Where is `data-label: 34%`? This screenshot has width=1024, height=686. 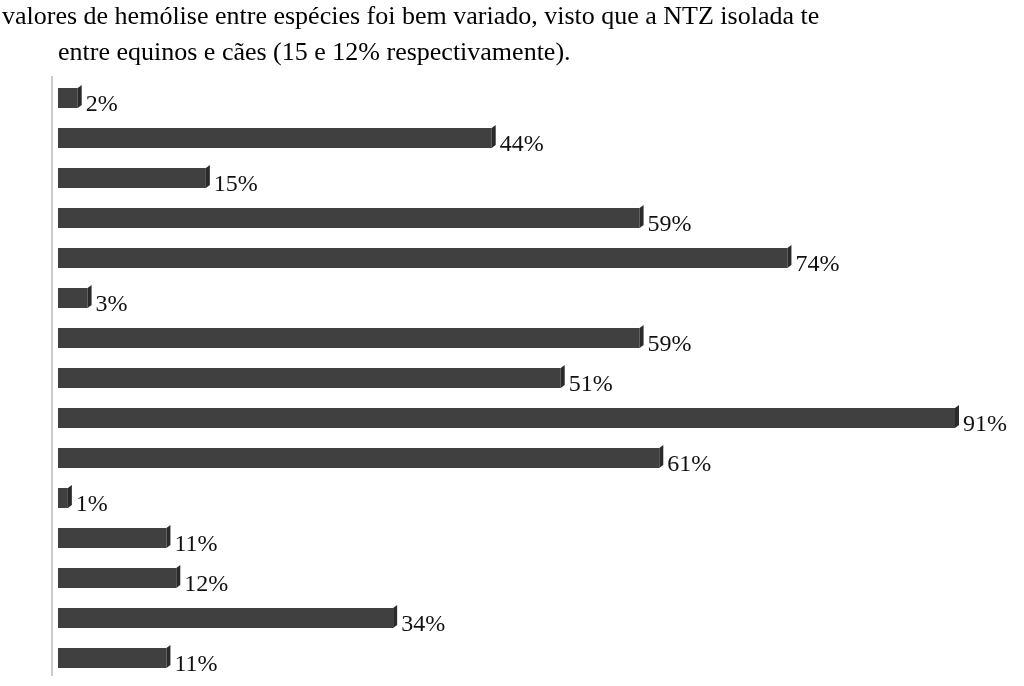
data-label: 34% is located at coordinates (423, 623).